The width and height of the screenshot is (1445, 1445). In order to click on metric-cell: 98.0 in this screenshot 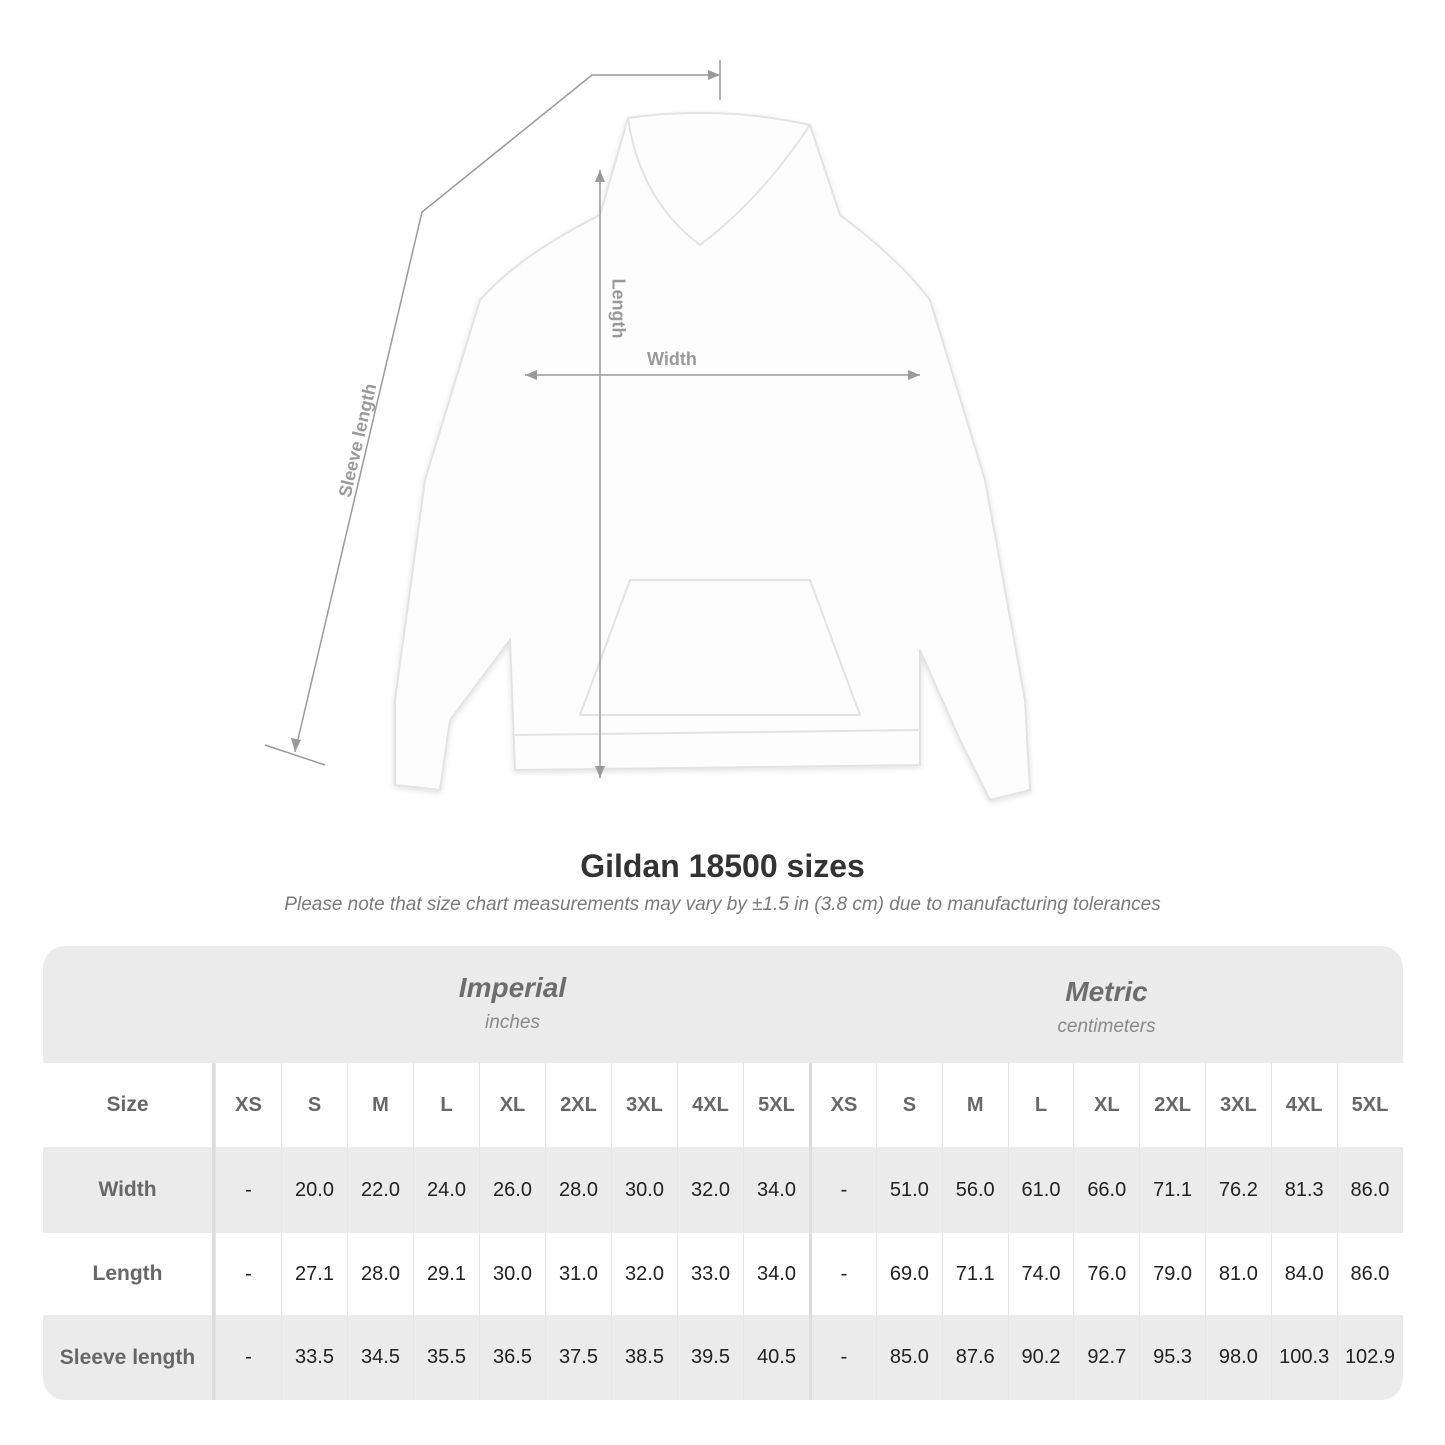, I will do `click(1237, 1357)`.